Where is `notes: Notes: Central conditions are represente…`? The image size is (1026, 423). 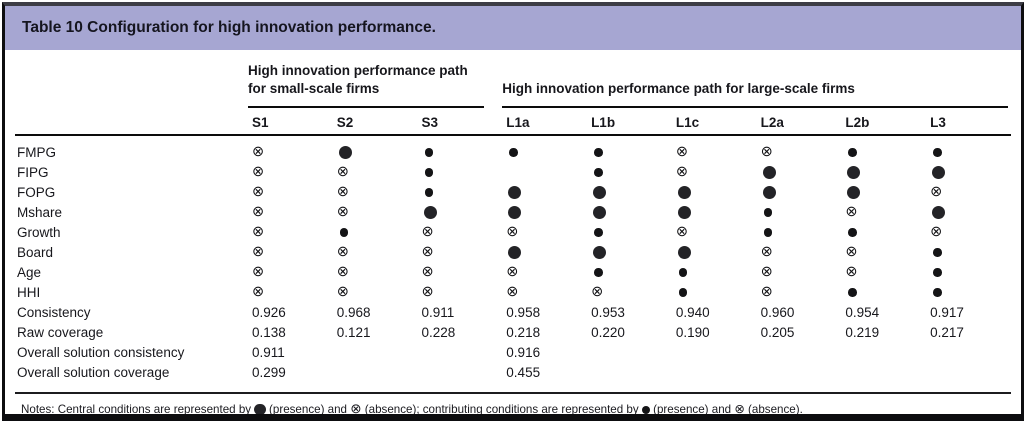
notes: Notes: Central conditions are represente… is located at coordinates (513, 405).